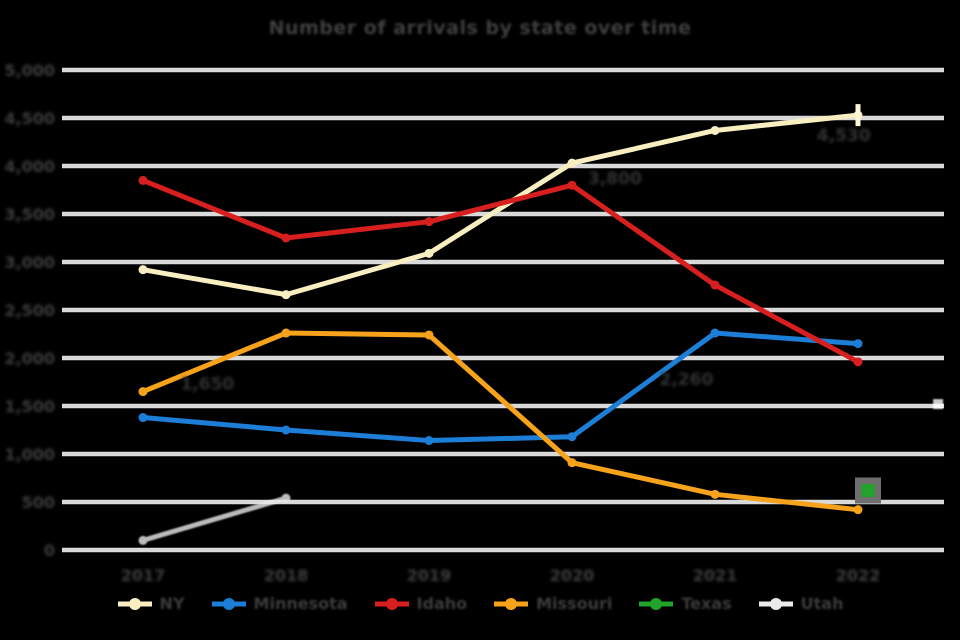 The height and width of the screenshot is (640, 960). Describe the element at coordinates (29, 70) in the screenshot. I see `y-tick-label: 5,000` at that location.